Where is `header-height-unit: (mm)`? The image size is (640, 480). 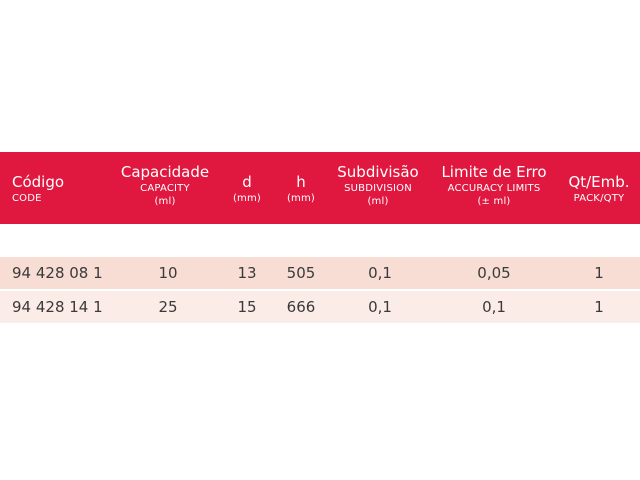
header-height-unit: (mm) is located at coordinates (301, 198).